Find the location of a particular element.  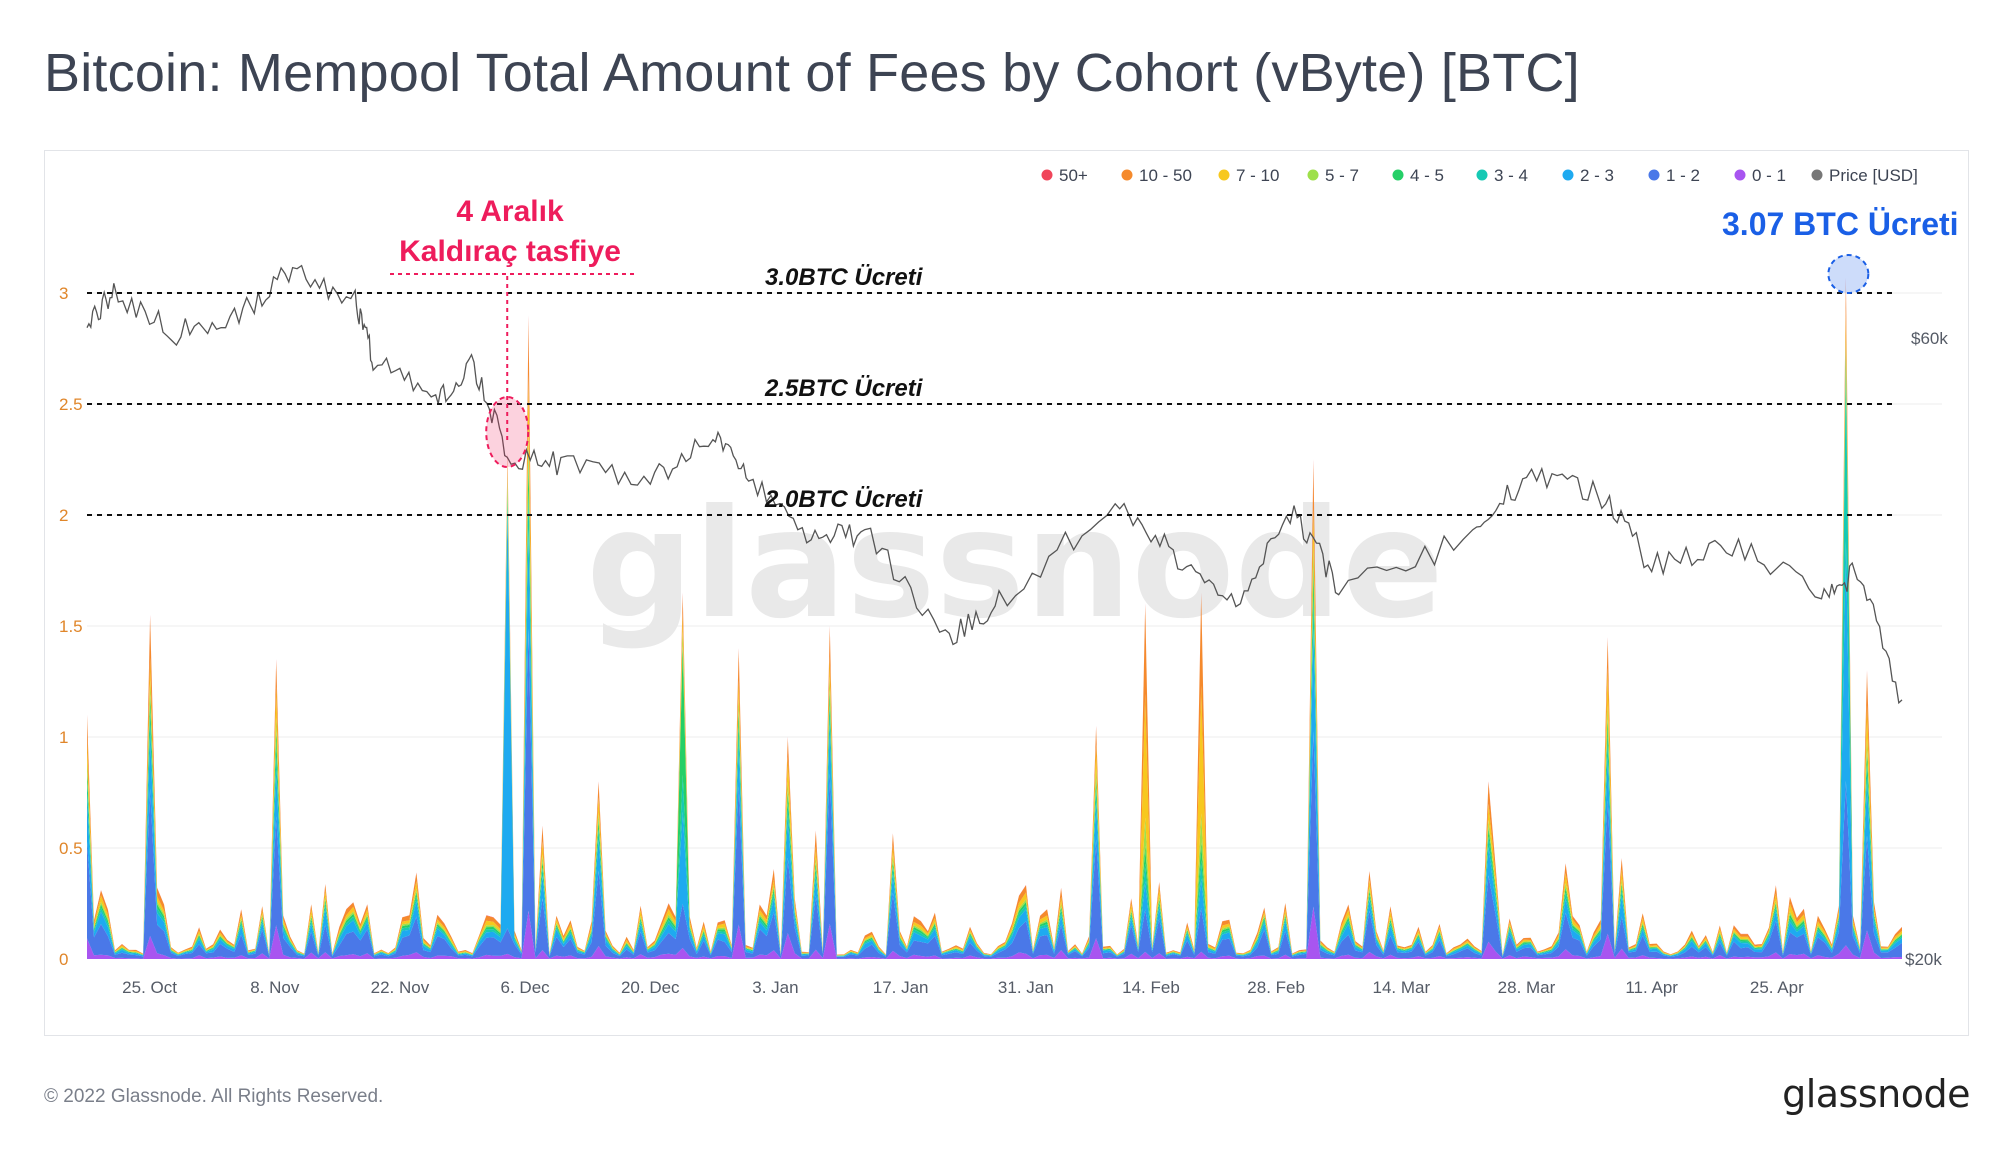

y-tick-label: 2 is located at coordinates (63, 515).